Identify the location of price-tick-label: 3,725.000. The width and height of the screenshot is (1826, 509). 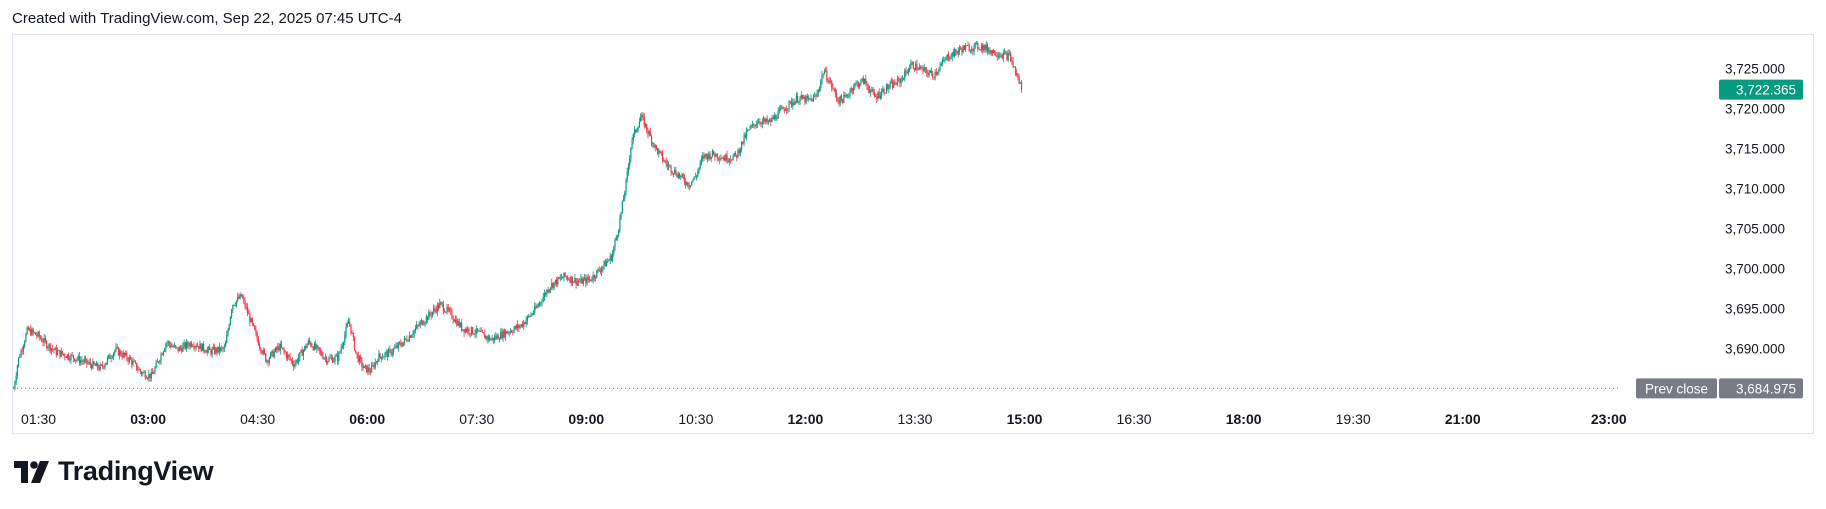
(1755, 69).